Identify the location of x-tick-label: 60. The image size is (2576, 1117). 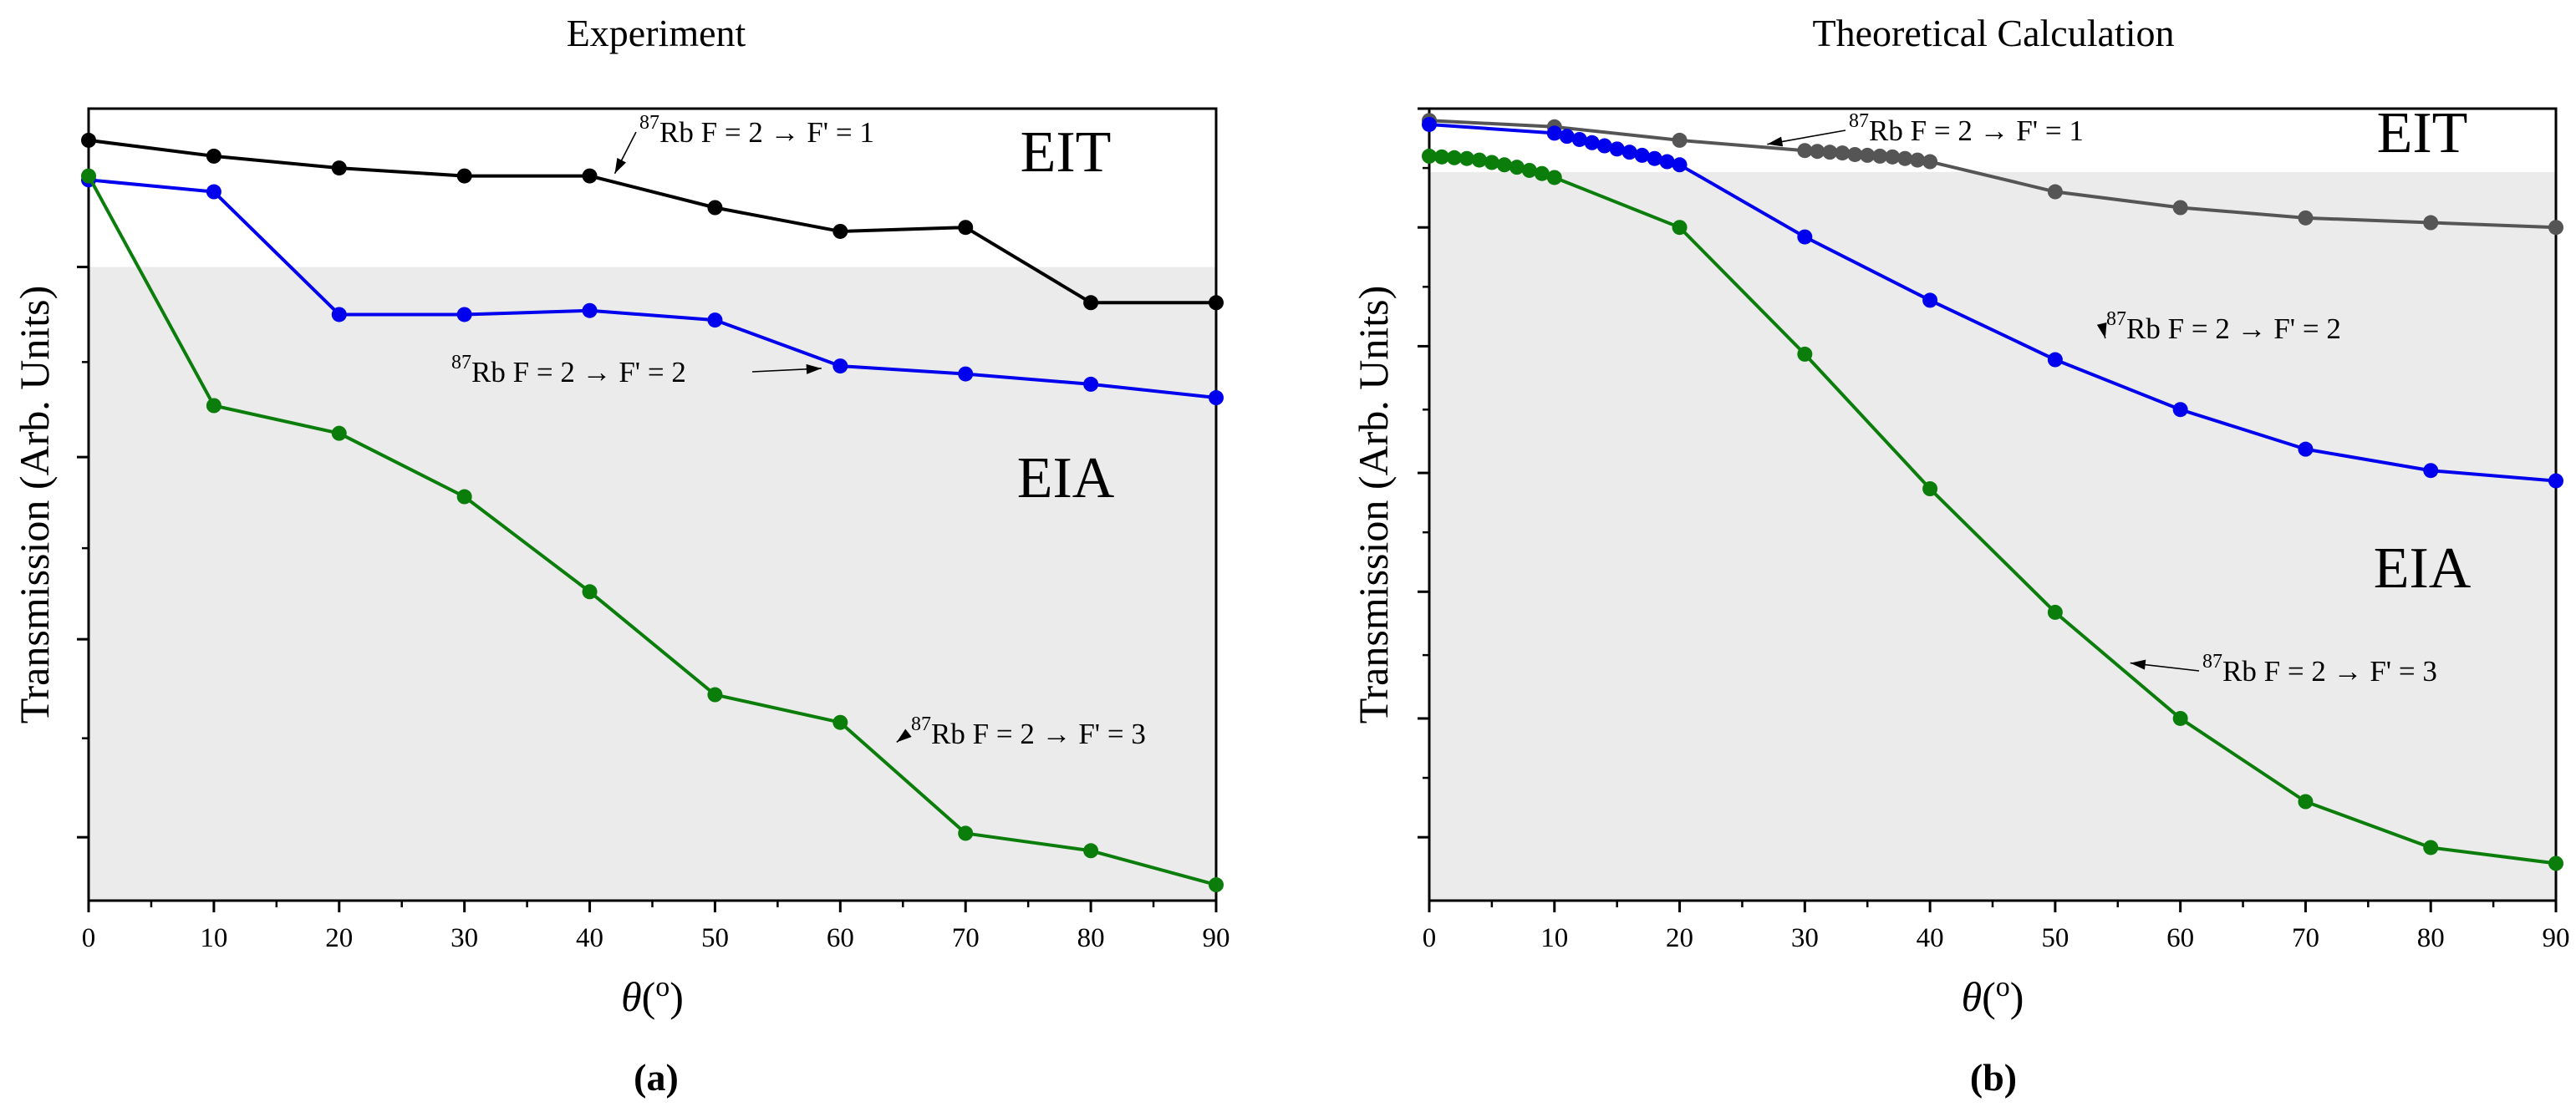
(2180, 938).